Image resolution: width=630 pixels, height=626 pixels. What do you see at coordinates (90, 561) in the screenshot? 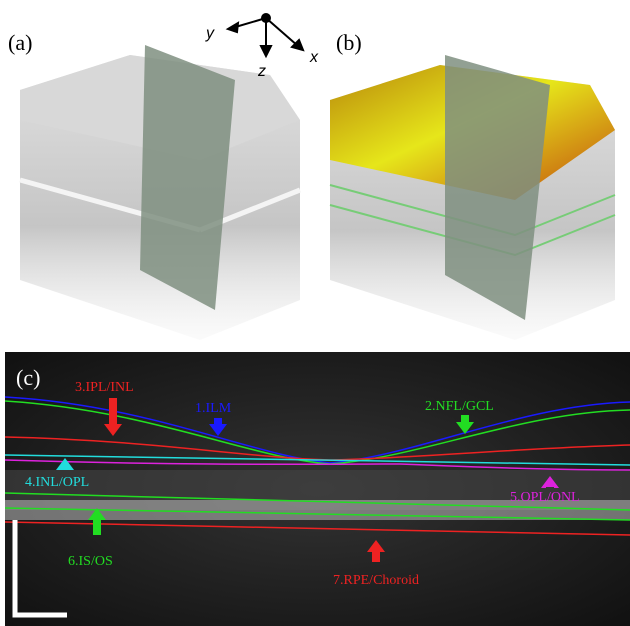
I see `layer-label: 6.IS/OS` at bounding box center [90, 561].